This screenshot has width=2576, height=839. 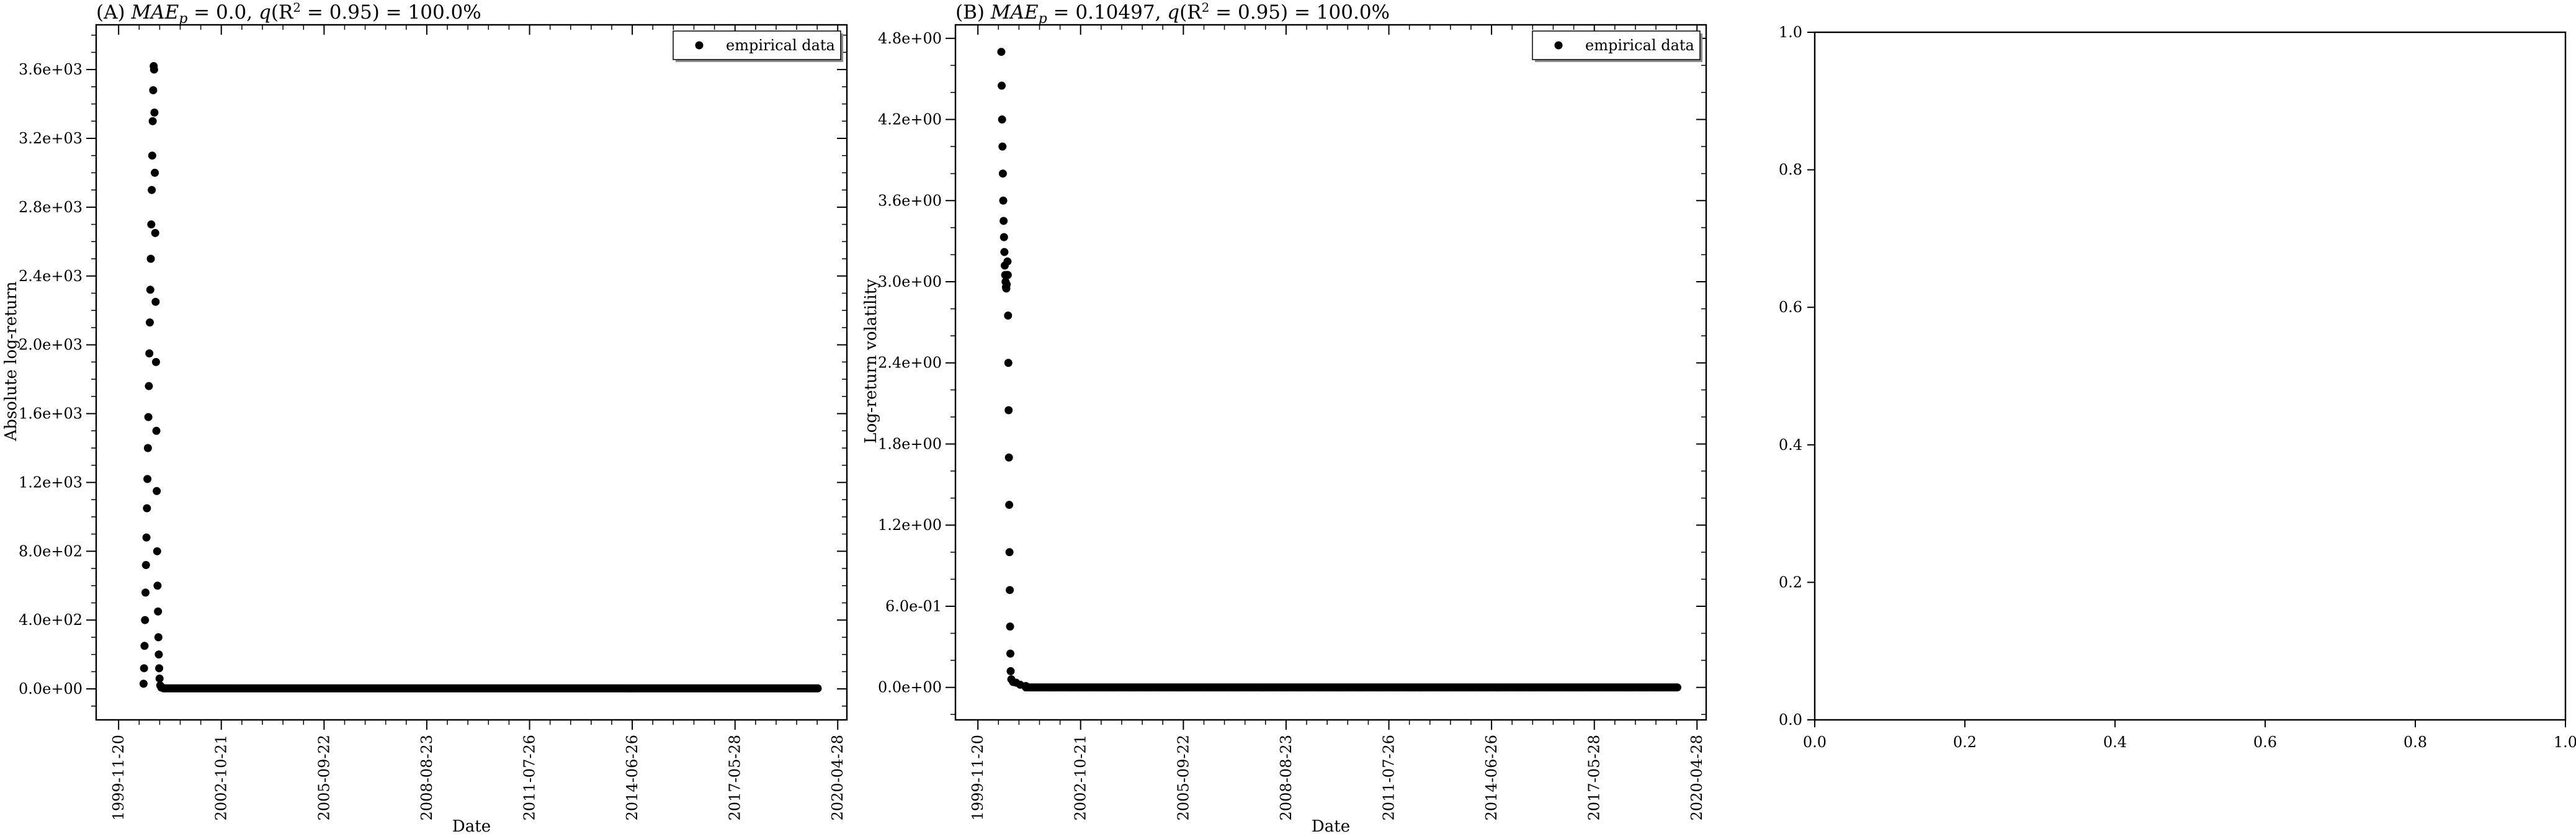 What do you see at coordinates (51, 482) in the screenshot?
I see `y-tick-label: 1.2e+03` at bounding box center [51, 482].